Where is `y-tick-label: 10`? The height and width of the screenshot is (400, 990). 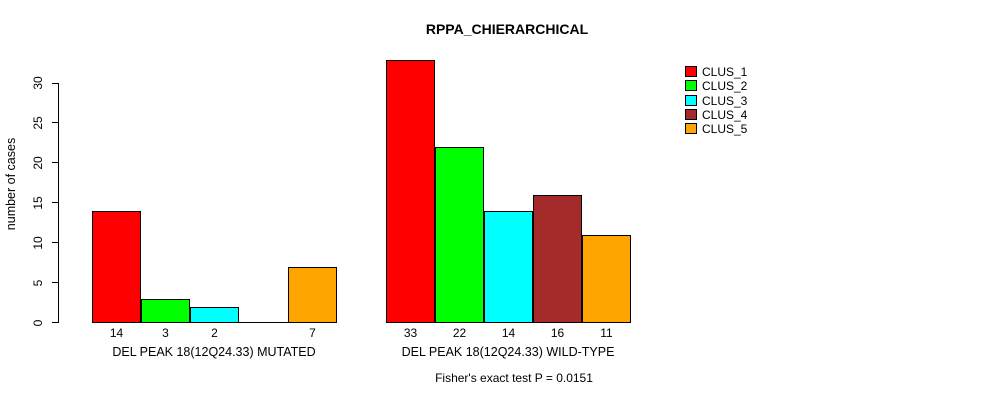 y-tick-label: 10 is located at coordinates (38, 242).